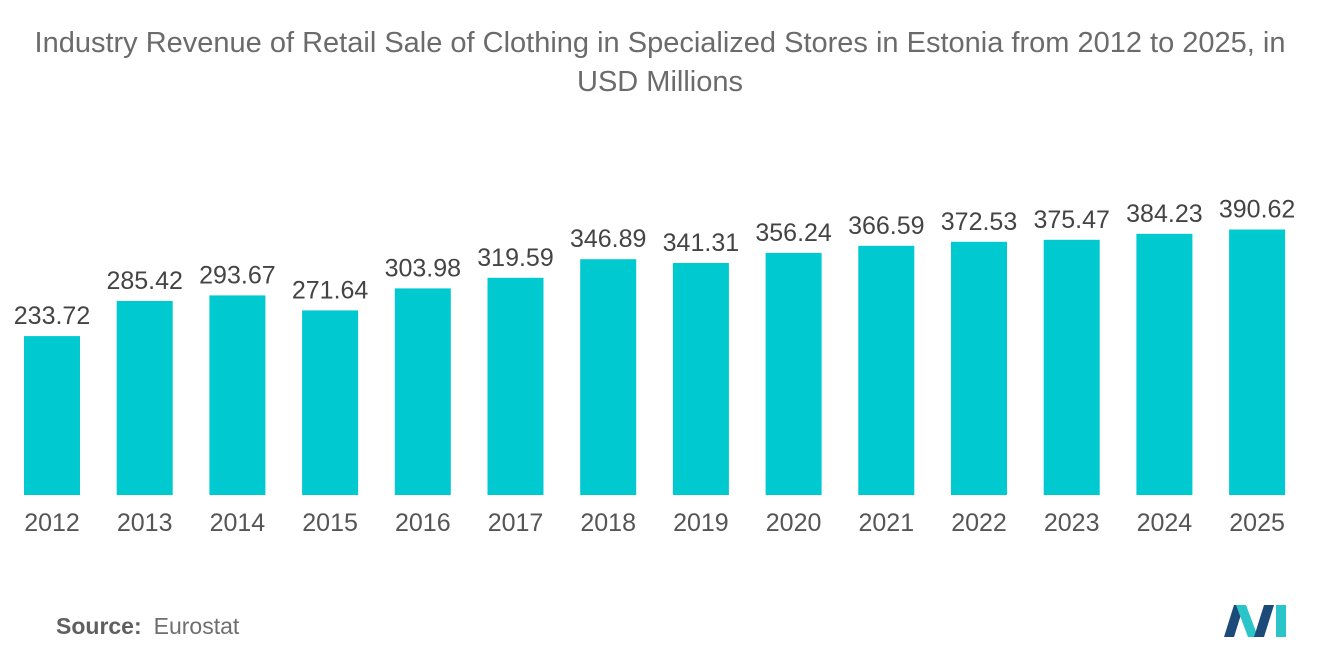 The image size is (1320, 665). Describe the element at coordinates (237, 395) in the screenshot. I see `bar-2014` at that location.